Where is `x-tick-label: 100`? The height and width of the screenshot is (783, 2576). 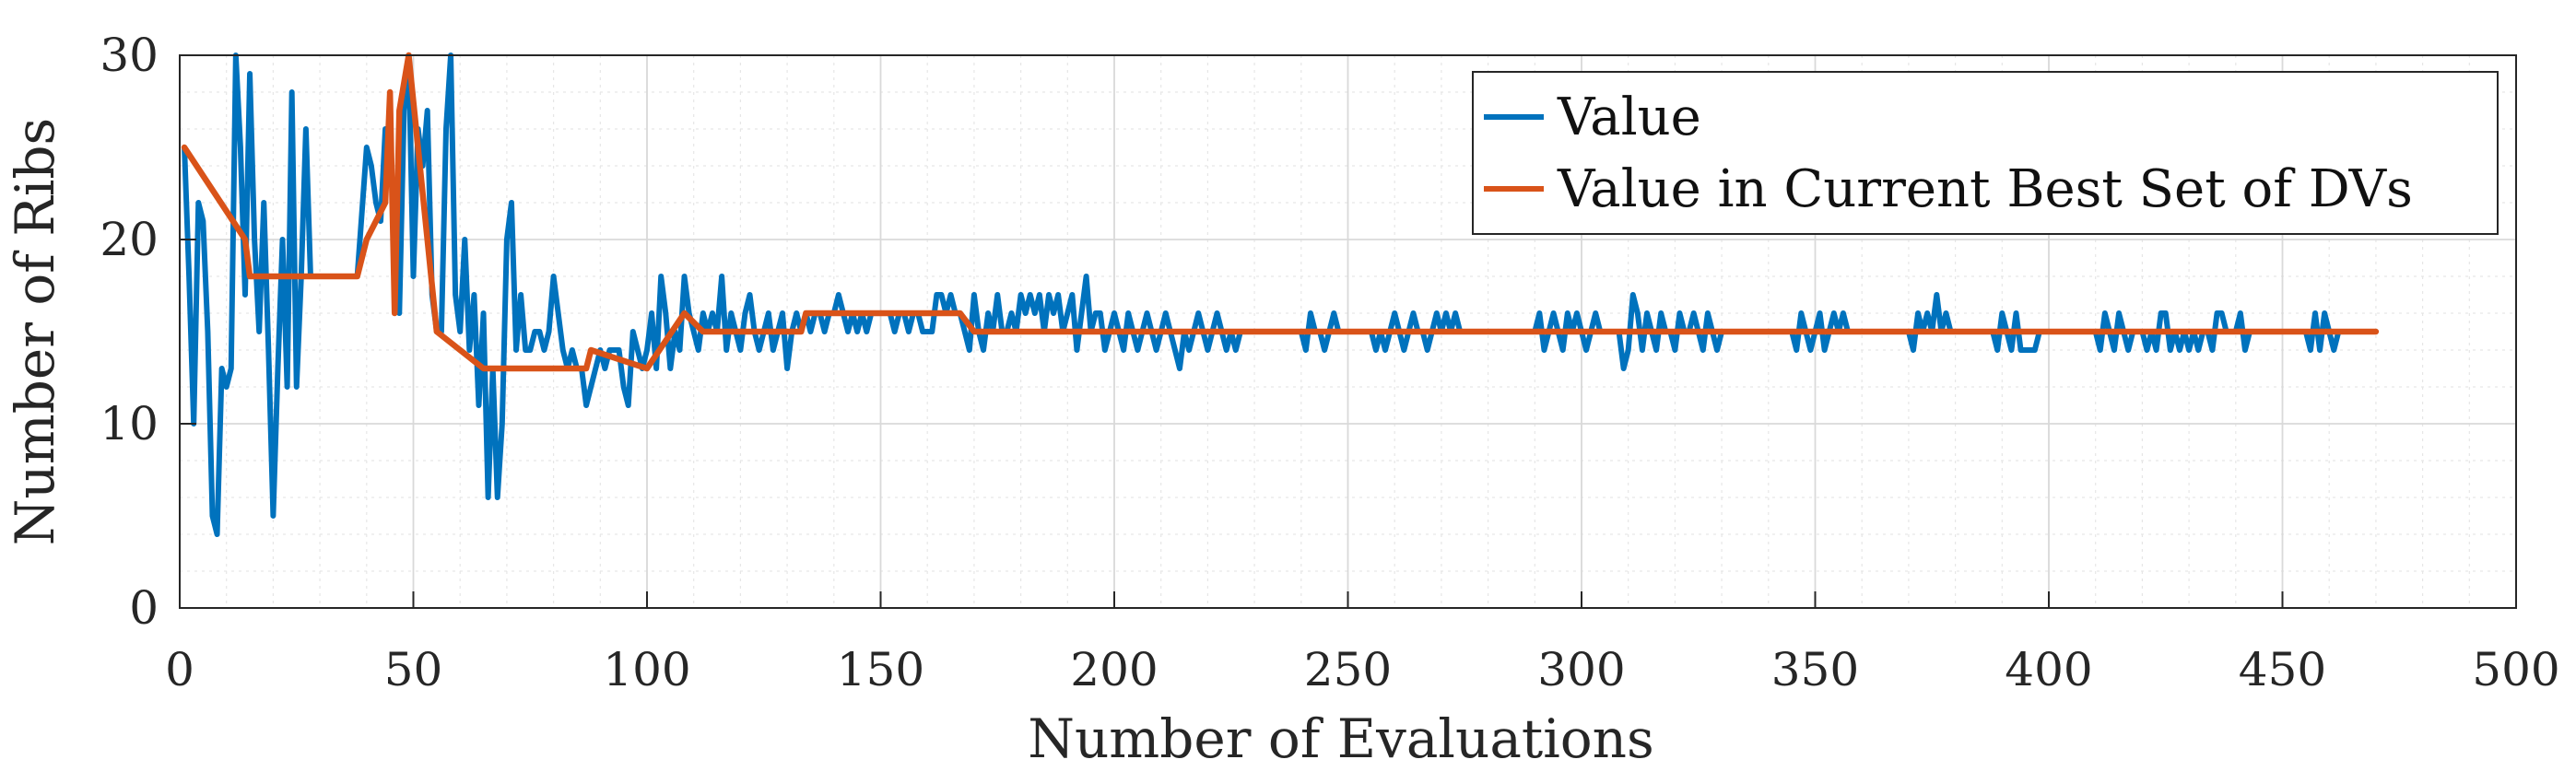
x-tick-label: 100 is located at coordinates (646, 669).